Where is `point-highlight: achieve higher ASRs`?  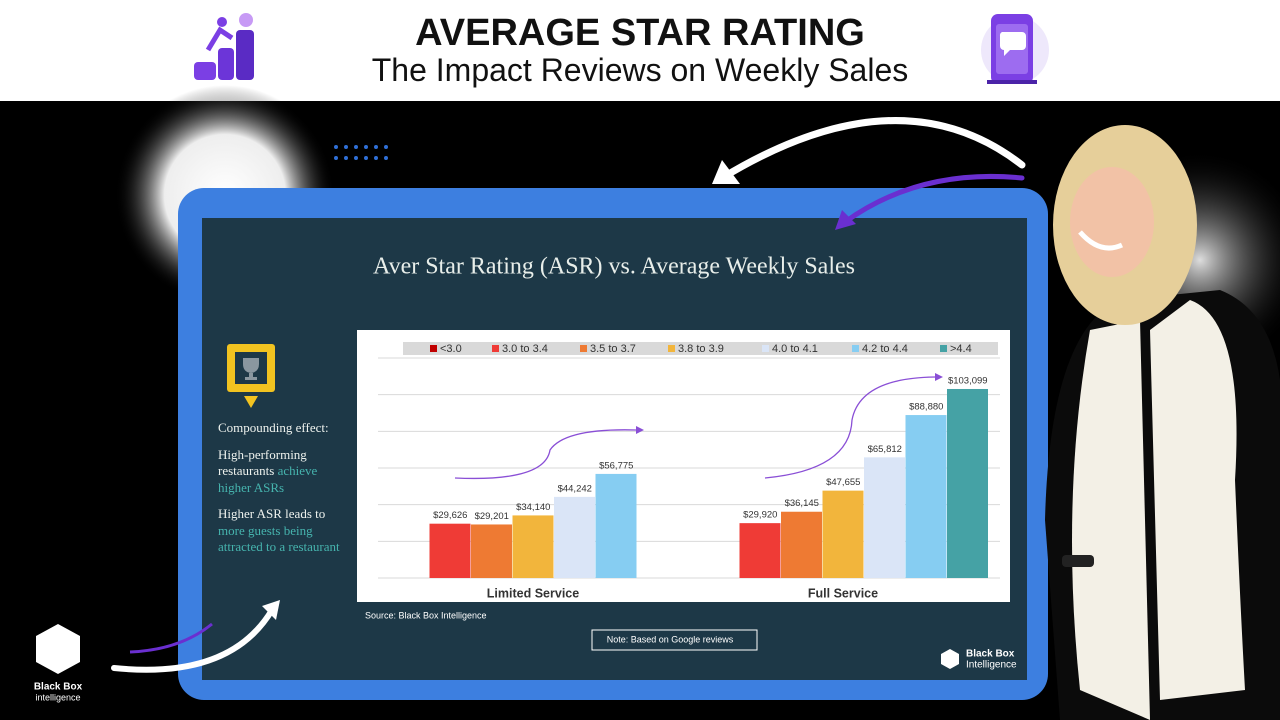
point-highlight: achieve higher ASRs is located at coordinates (268, 479).